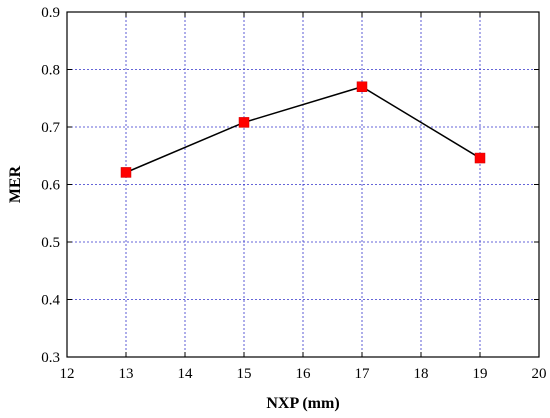  What do you see at coordinates (186, 374) in the screenshot?
I see `x-tick-label: 14` at bounding box center [186, 374].